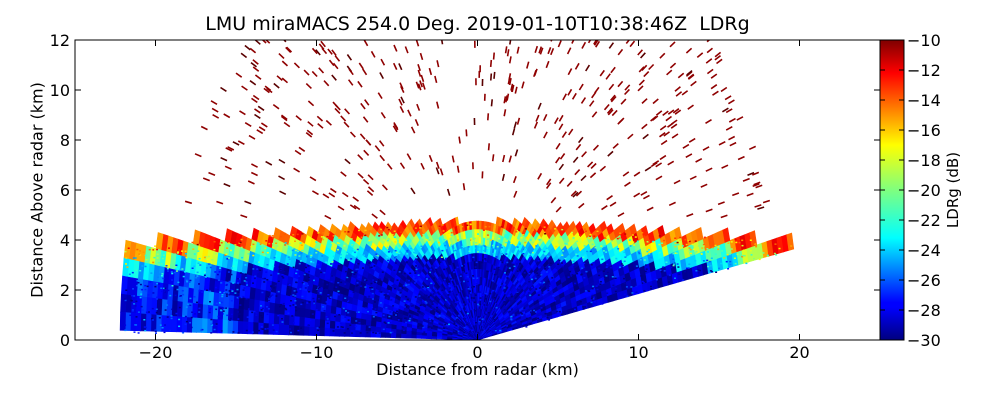  What do you see at coordinates (924, 310) in the screenshot?
I see `colorbar-tick-label: −28` at bounding box center [924, 310].